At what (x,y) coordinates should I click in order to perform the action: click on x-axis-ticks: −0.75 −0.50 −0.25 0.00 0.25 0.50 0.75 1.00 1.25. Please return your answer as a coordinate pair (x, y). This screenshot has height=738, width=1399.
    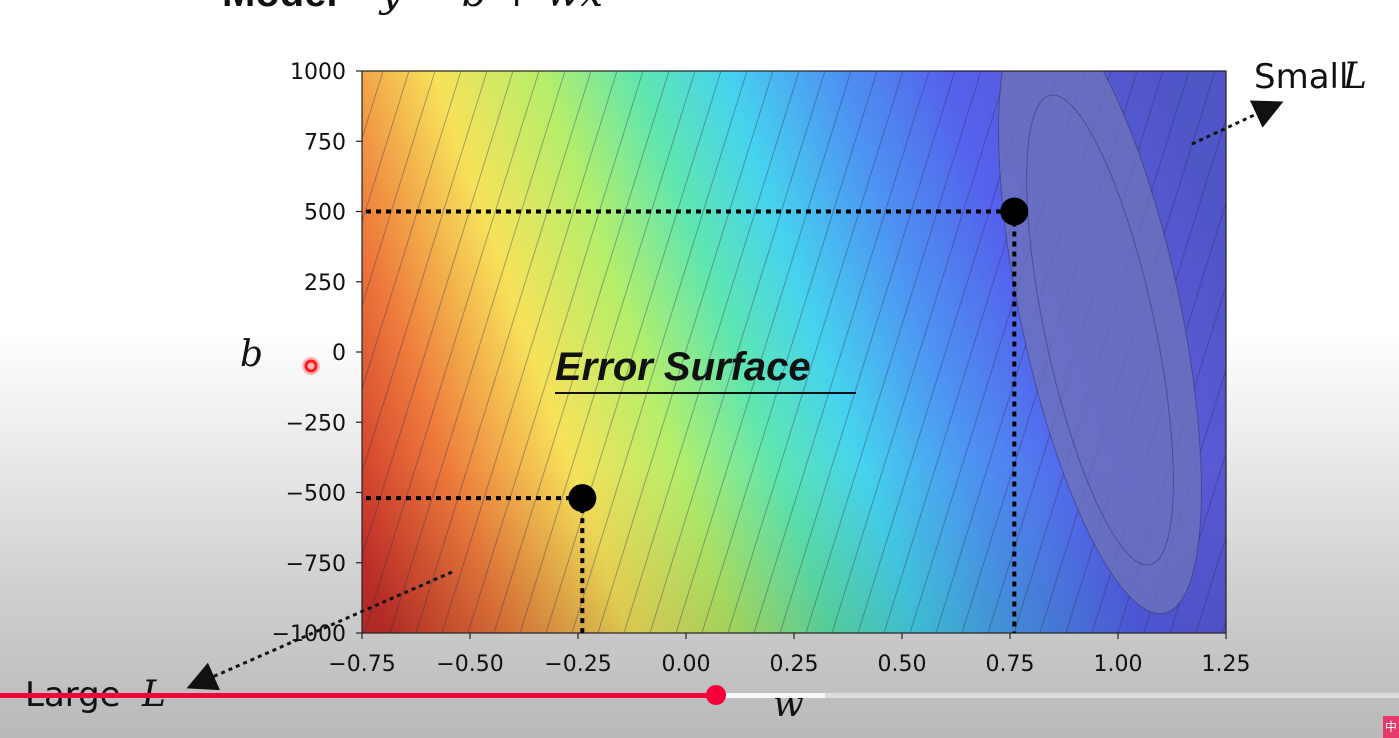
    Looking at the image, I should click on (789, 655).